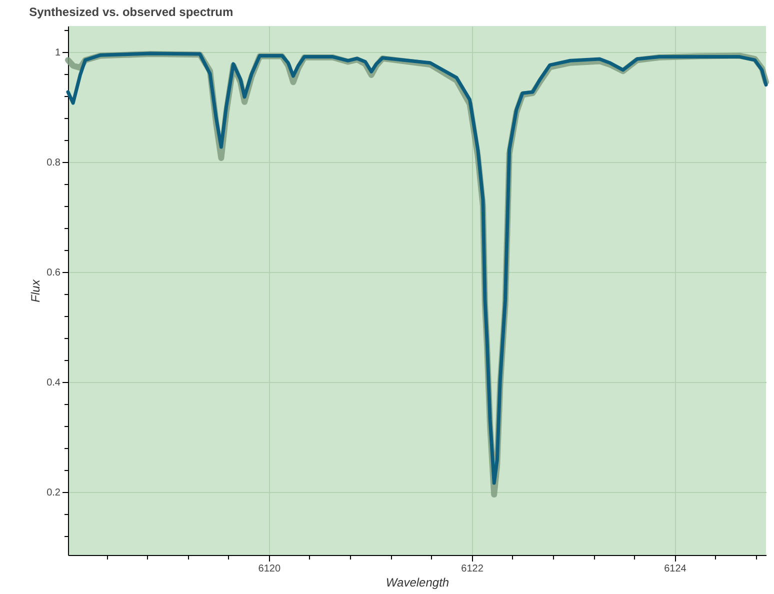 The height and width of the screenshot is (594, 774). What do you see at coordinates (269, 569) in the screenshot?
I see `x-tick-label: 6120` at bounding box center [269, 569].